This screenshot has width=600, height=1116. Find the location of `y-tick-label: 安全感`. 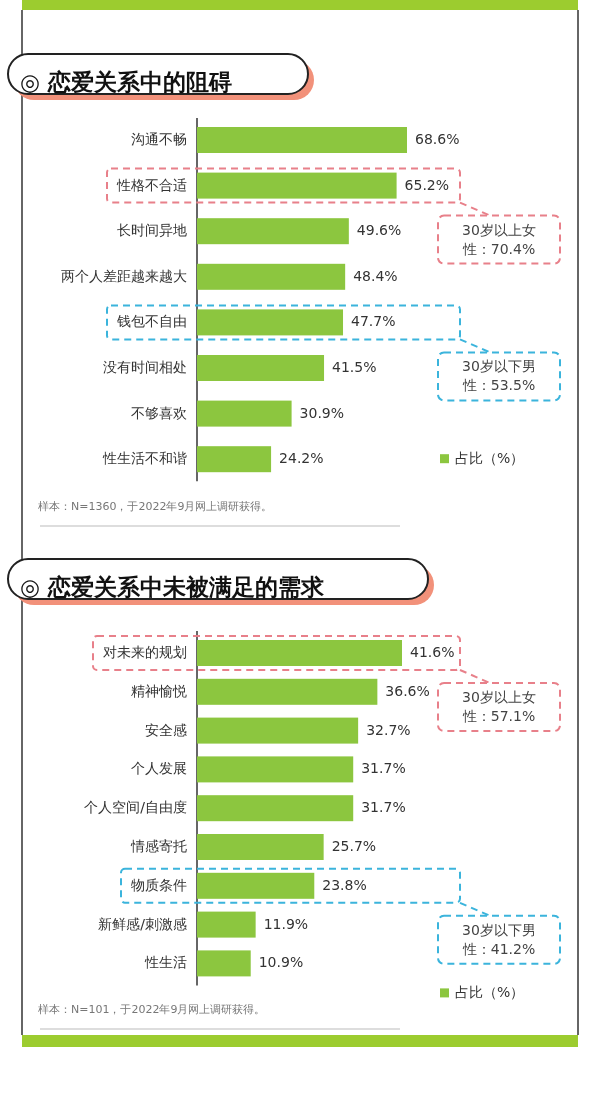

y-tick-label: 安全感 is located at coordinates (166, 729).